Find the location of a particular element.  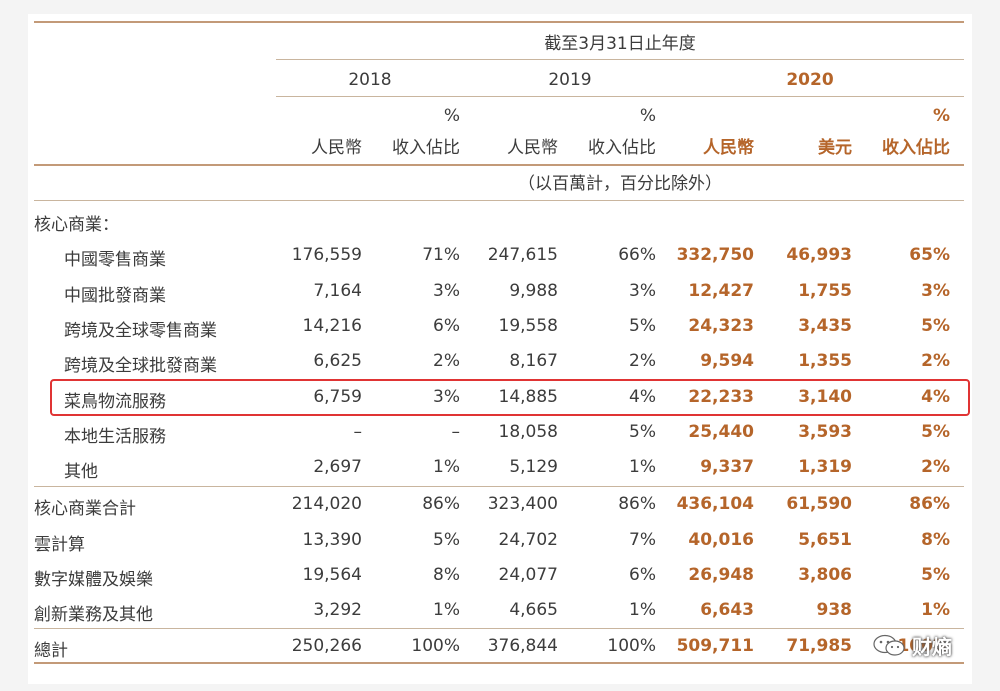

cell-usd-2020: 1,355 is located at coordinates (825, 361).